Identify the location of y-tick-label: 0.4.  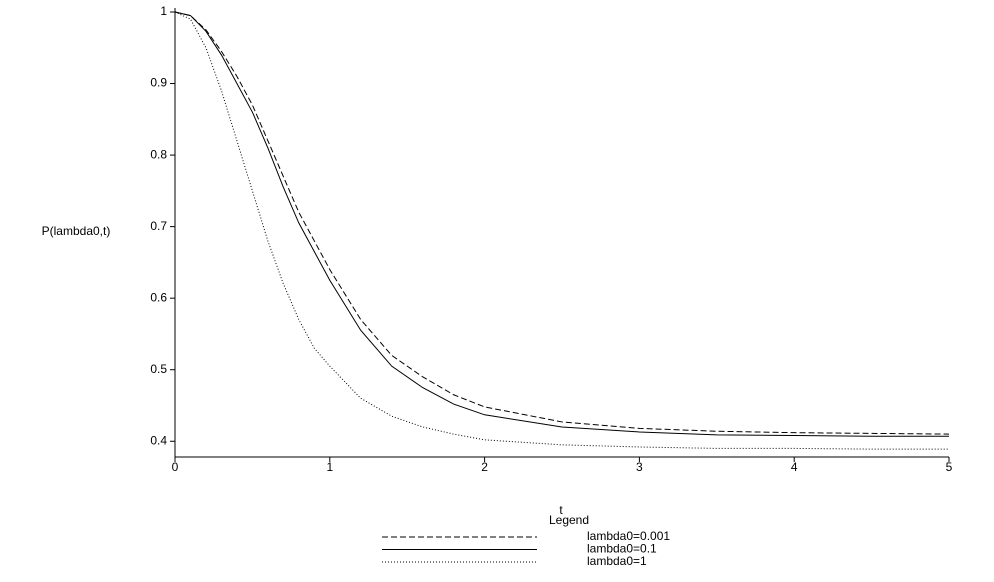
(158, 440).